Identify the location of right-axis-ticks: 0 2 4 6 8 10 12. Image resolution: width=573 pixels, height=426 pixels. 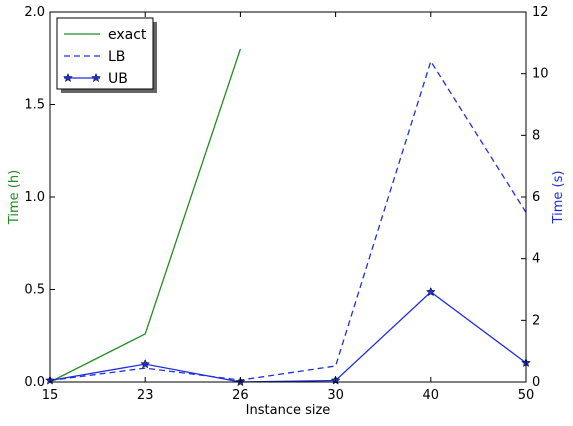
(535, 197).